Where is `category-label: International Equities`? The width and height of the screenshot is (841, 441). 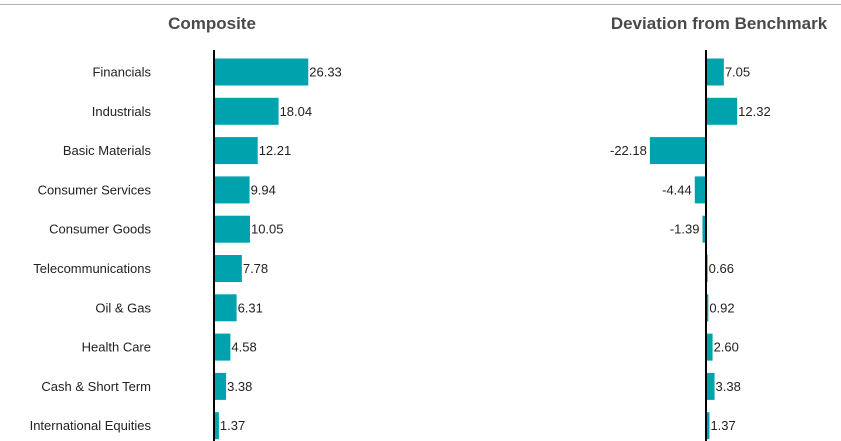 category-label: International Equities is located at coordinates (91, 425).